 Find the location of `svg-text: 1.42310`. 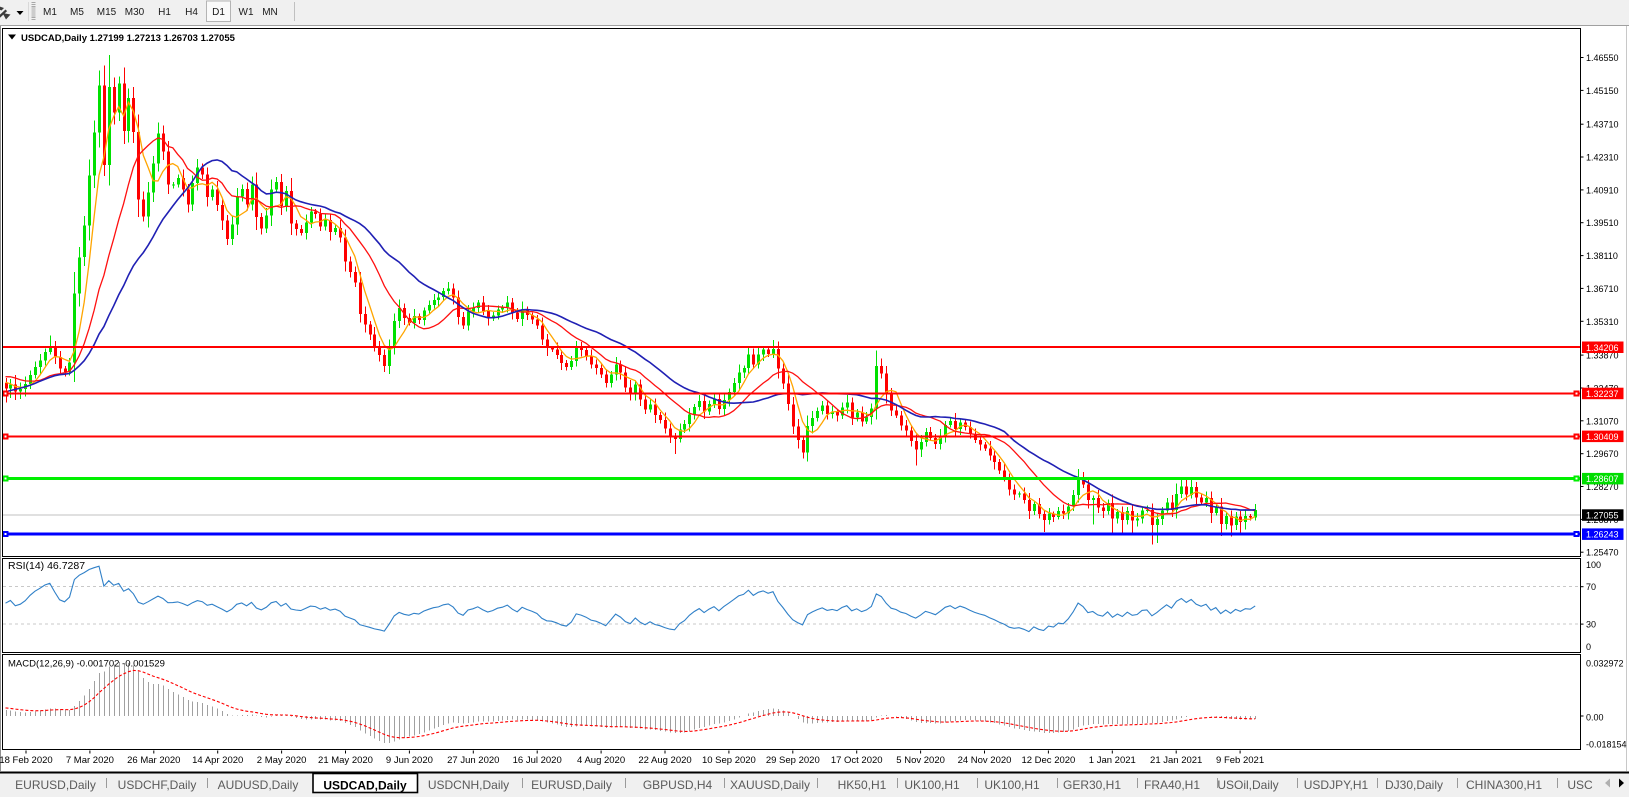

svg-text: 1.42310 is located at coordinates (1602, 158).